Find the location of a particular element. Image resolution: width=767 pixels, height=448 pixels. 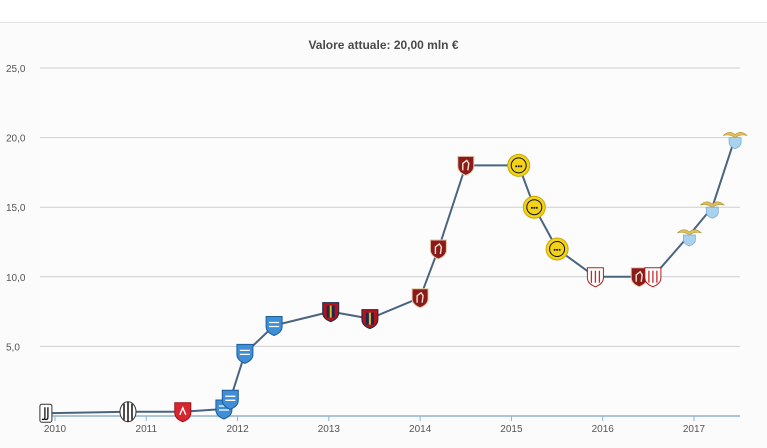

juve-badge is located at coordinates (46, 413).